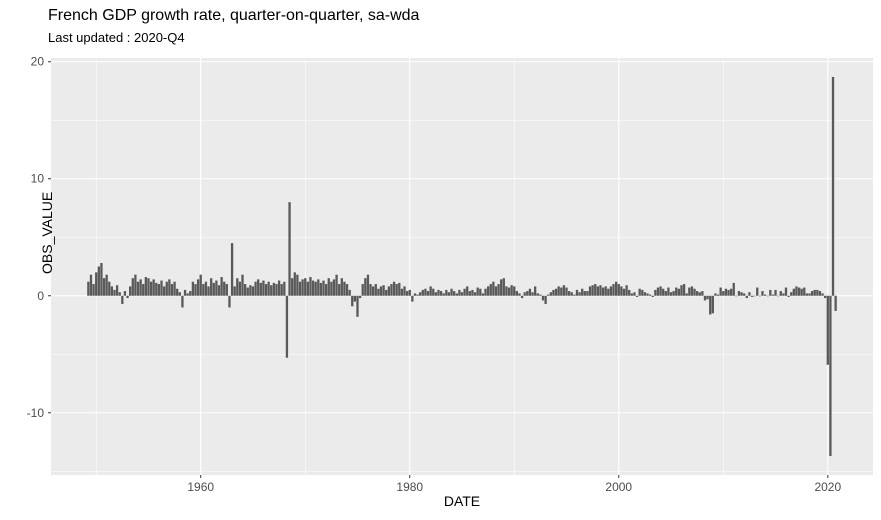 The image size is (881, 520). Describe the element at coordinates (827, 487) in the screenshot. I see `x-tick-label: 2020` at that location.